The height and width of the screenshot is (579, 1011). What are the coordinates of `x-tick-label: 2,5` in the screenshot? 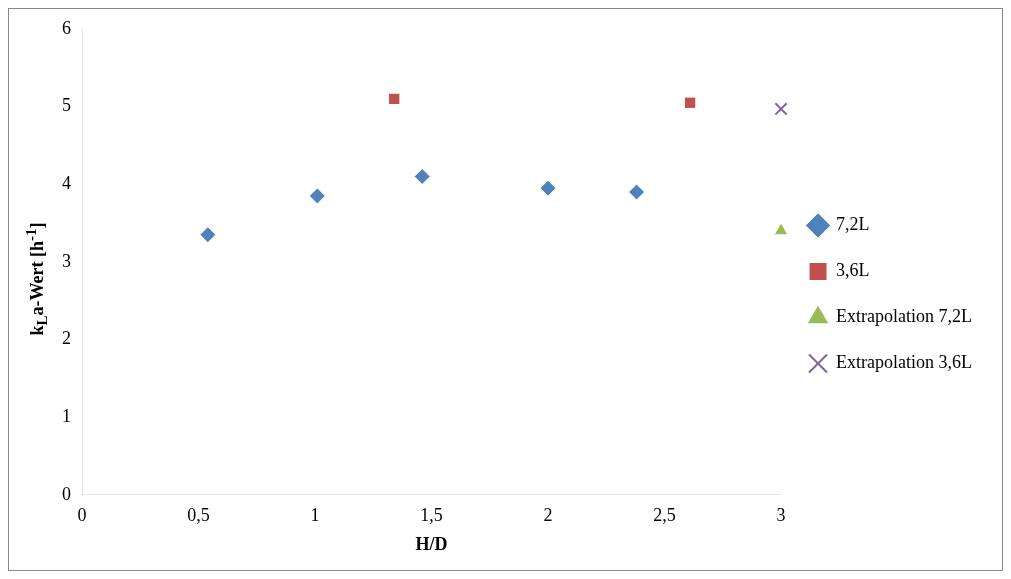 It's located at (664, 515).